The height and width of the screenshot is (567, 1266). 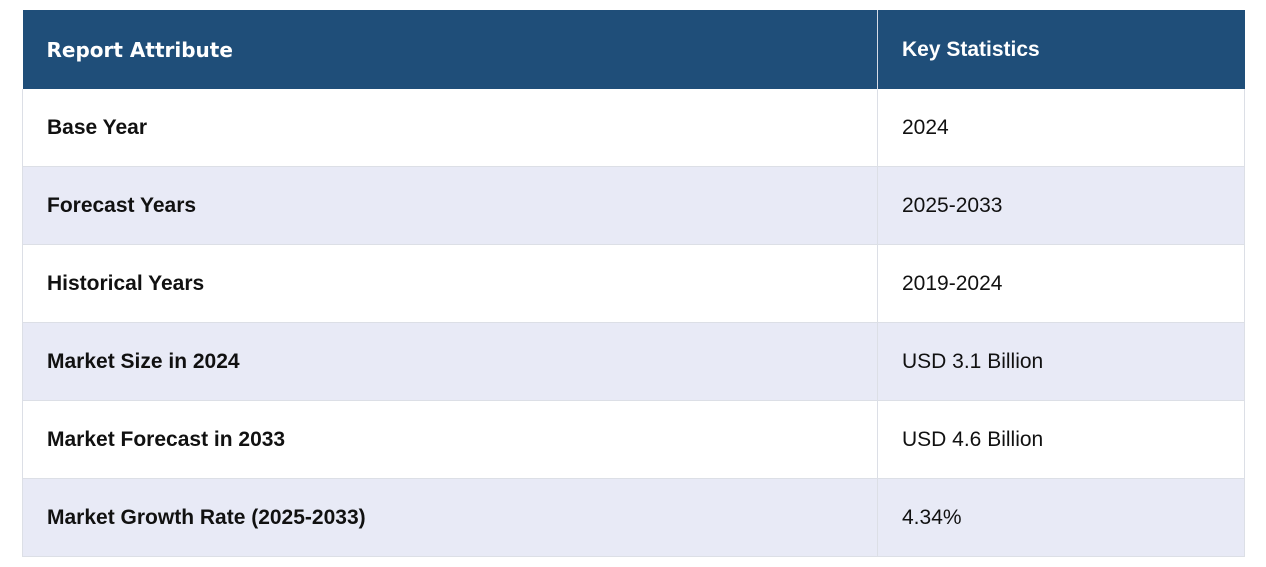 I want to click on row-value-cell: 2025-2033, so click(x=1061, y=205).